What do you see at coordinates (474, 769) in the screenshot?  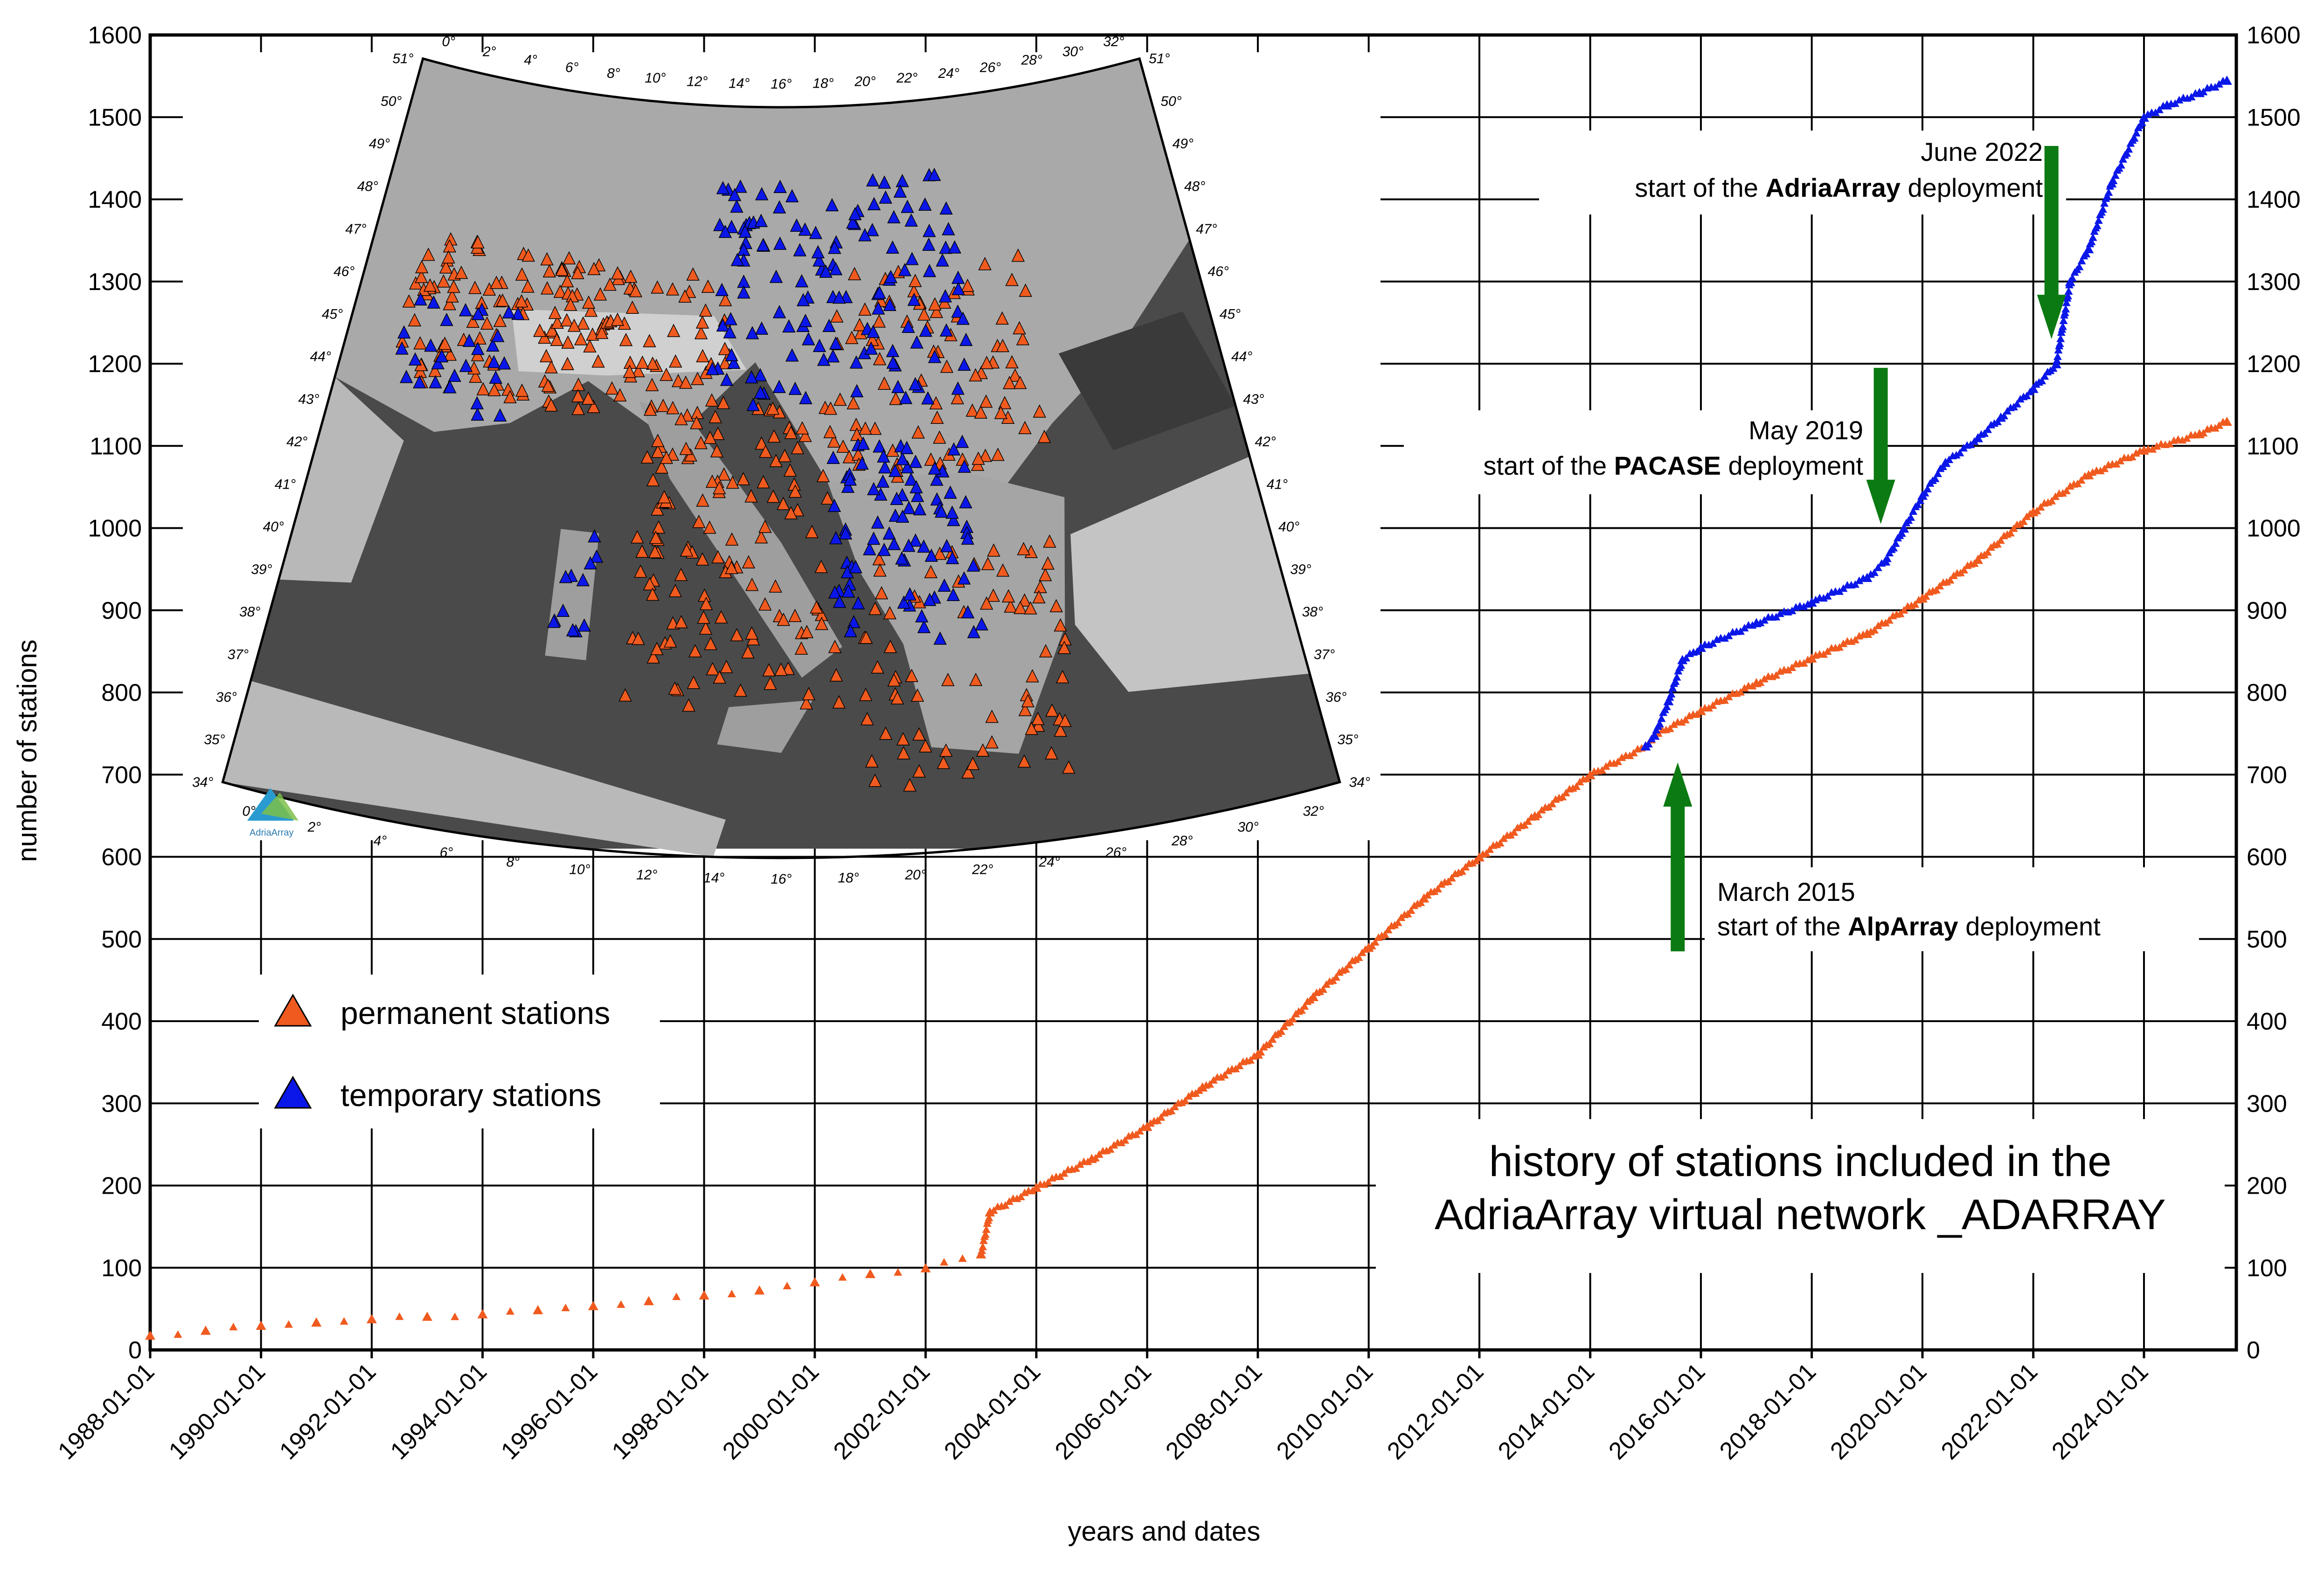 I see `map-land-north-africa` at bounding box center [474, 769].